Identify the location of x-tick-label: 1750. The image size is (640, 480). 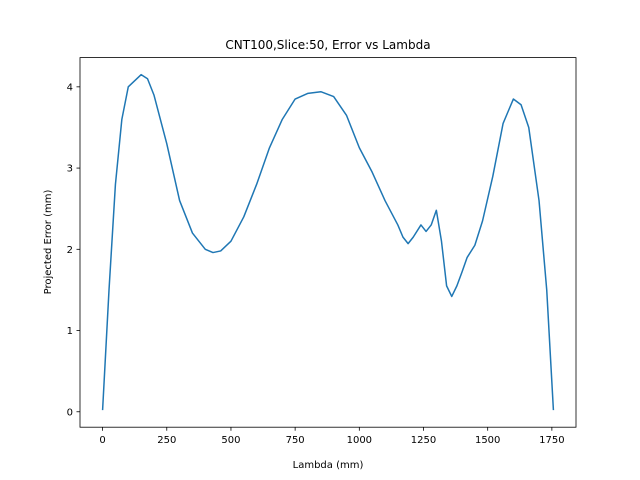
(551, 440).